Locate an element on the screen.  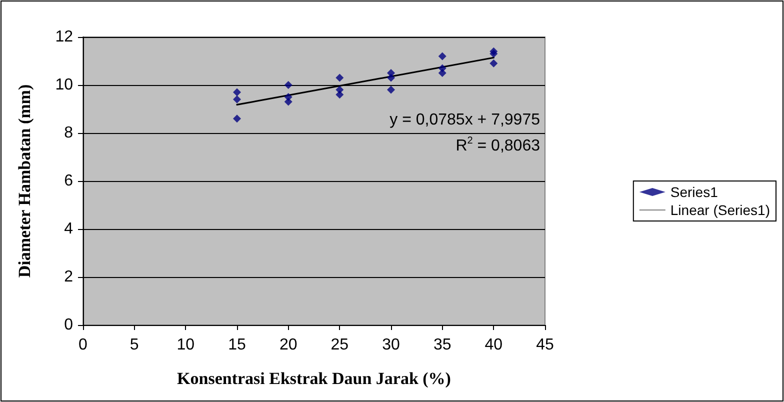
x-tick-label: 0 is located at coordinates (83, 345).